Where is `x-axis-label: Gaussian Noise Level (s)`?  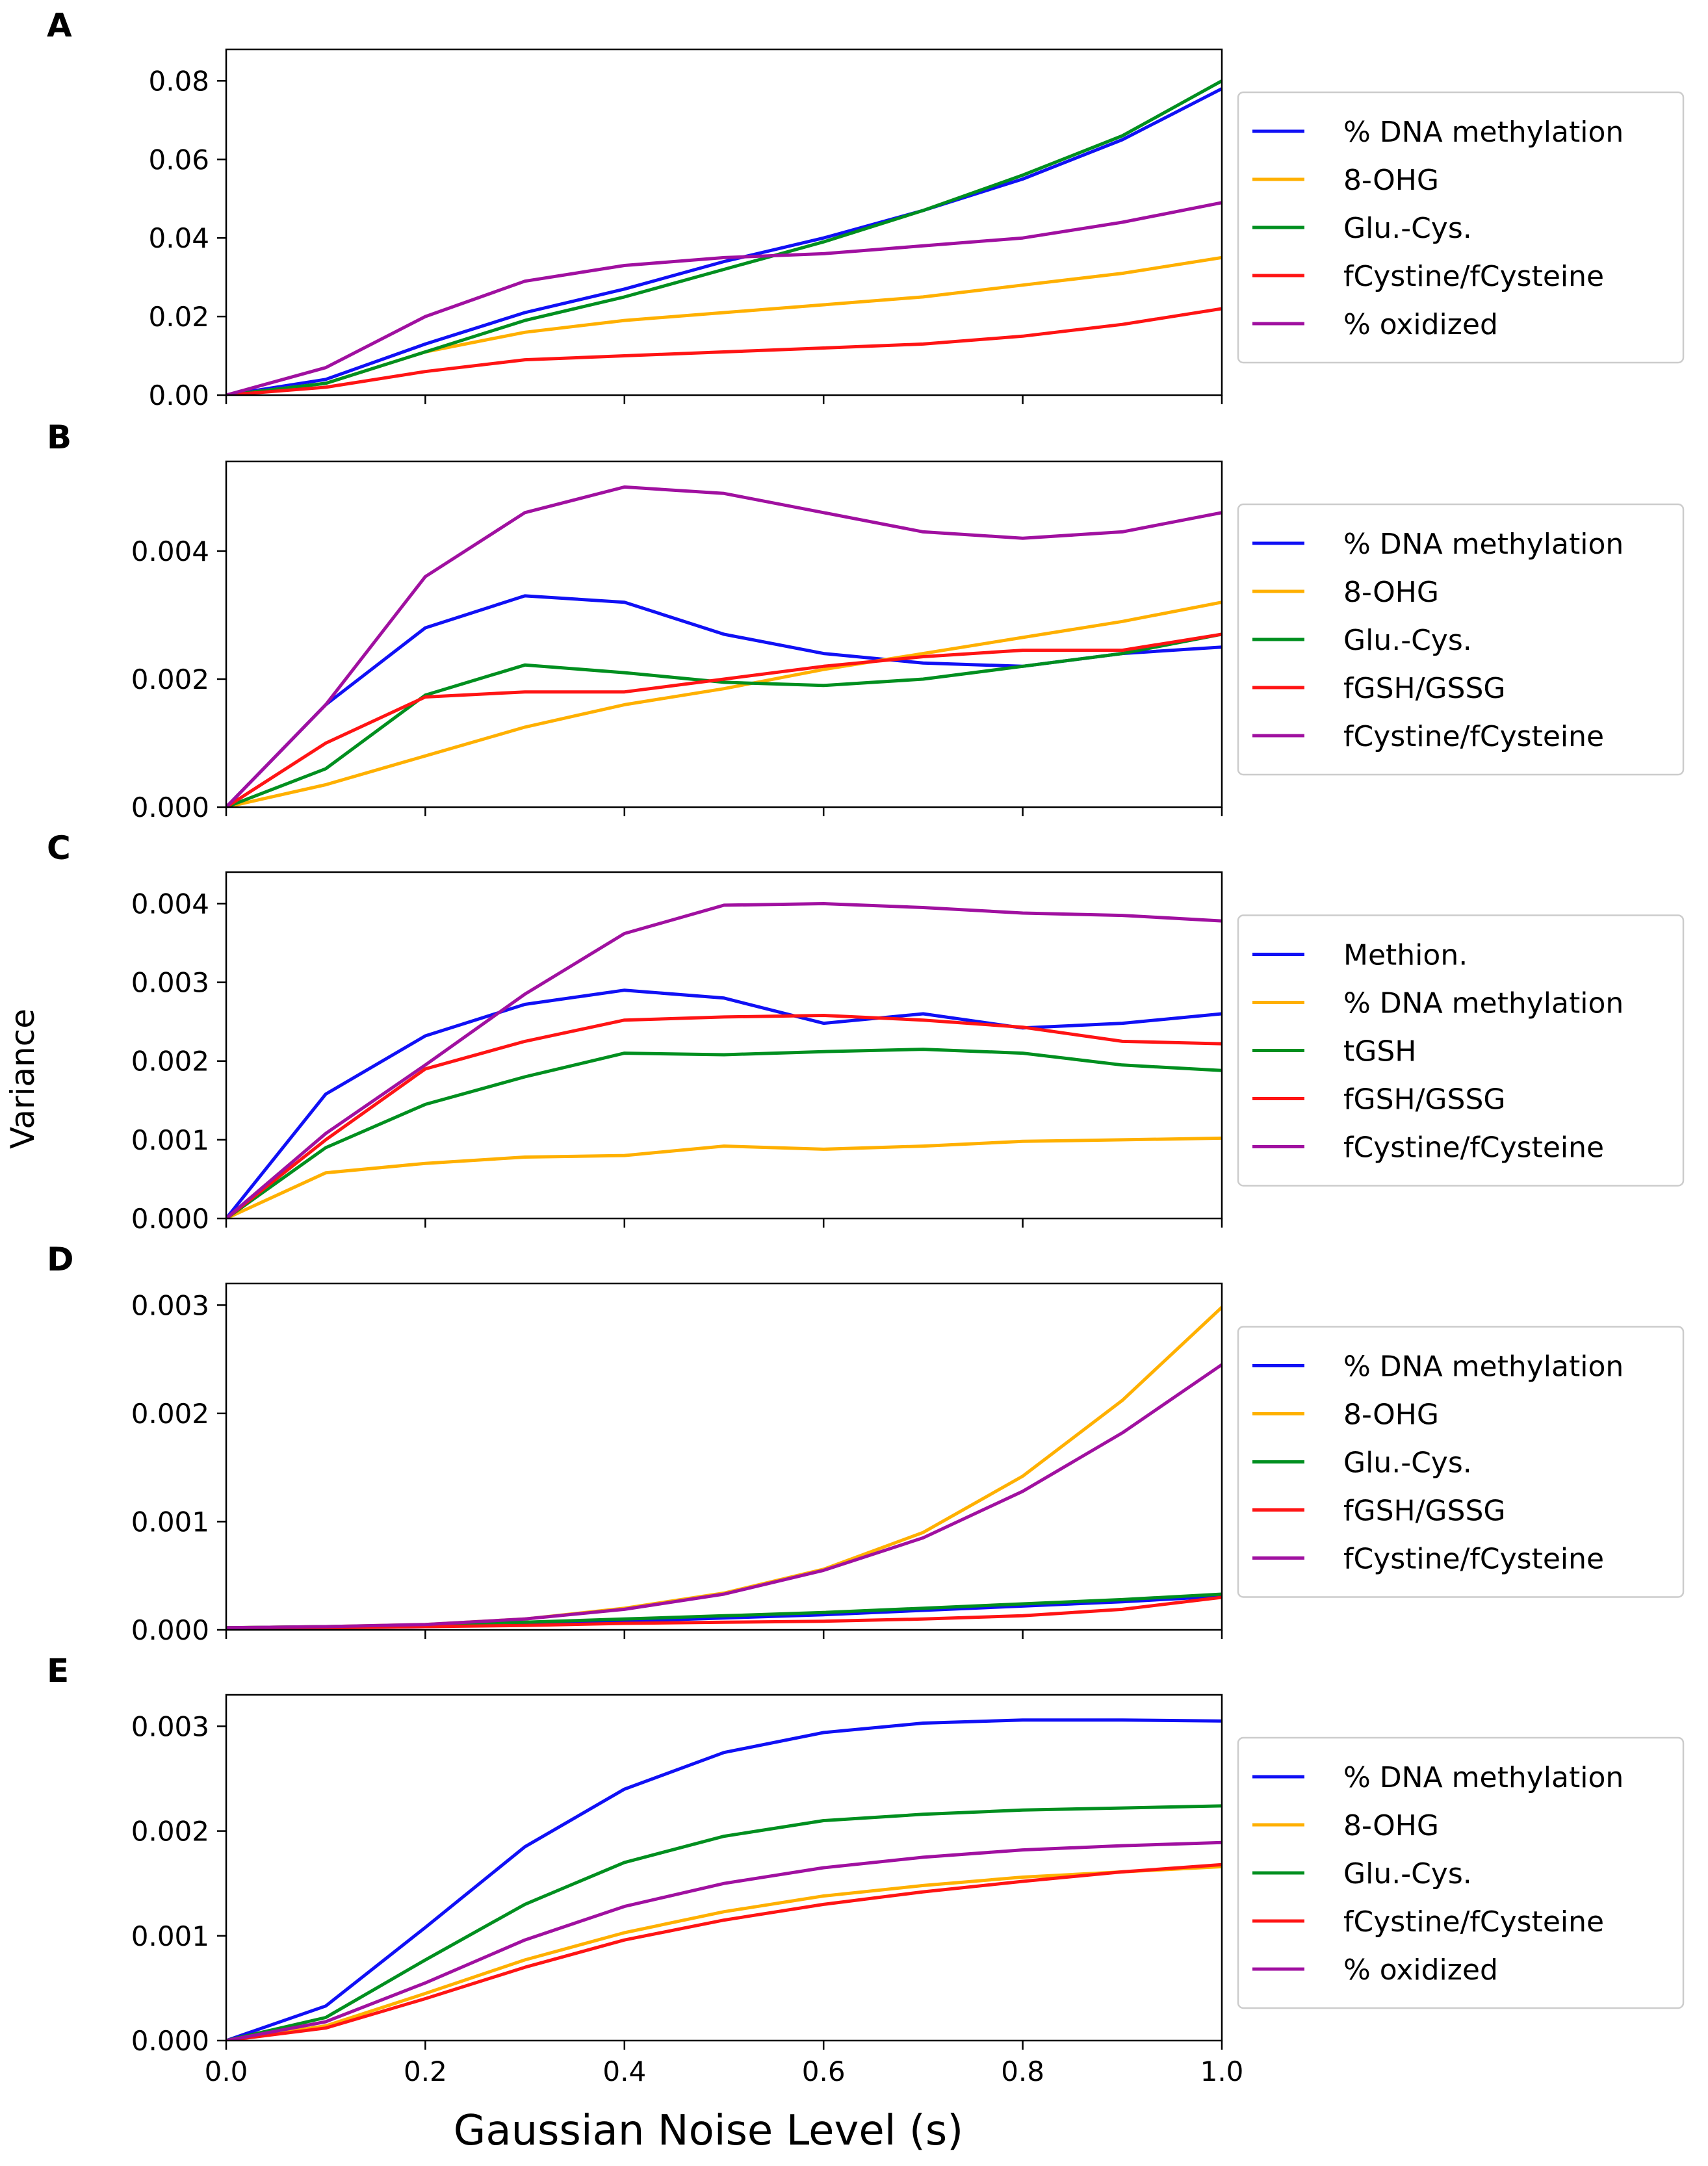 x-axis-label: Gaussian Noise Level (s) is located at coordinates (708, 2131).